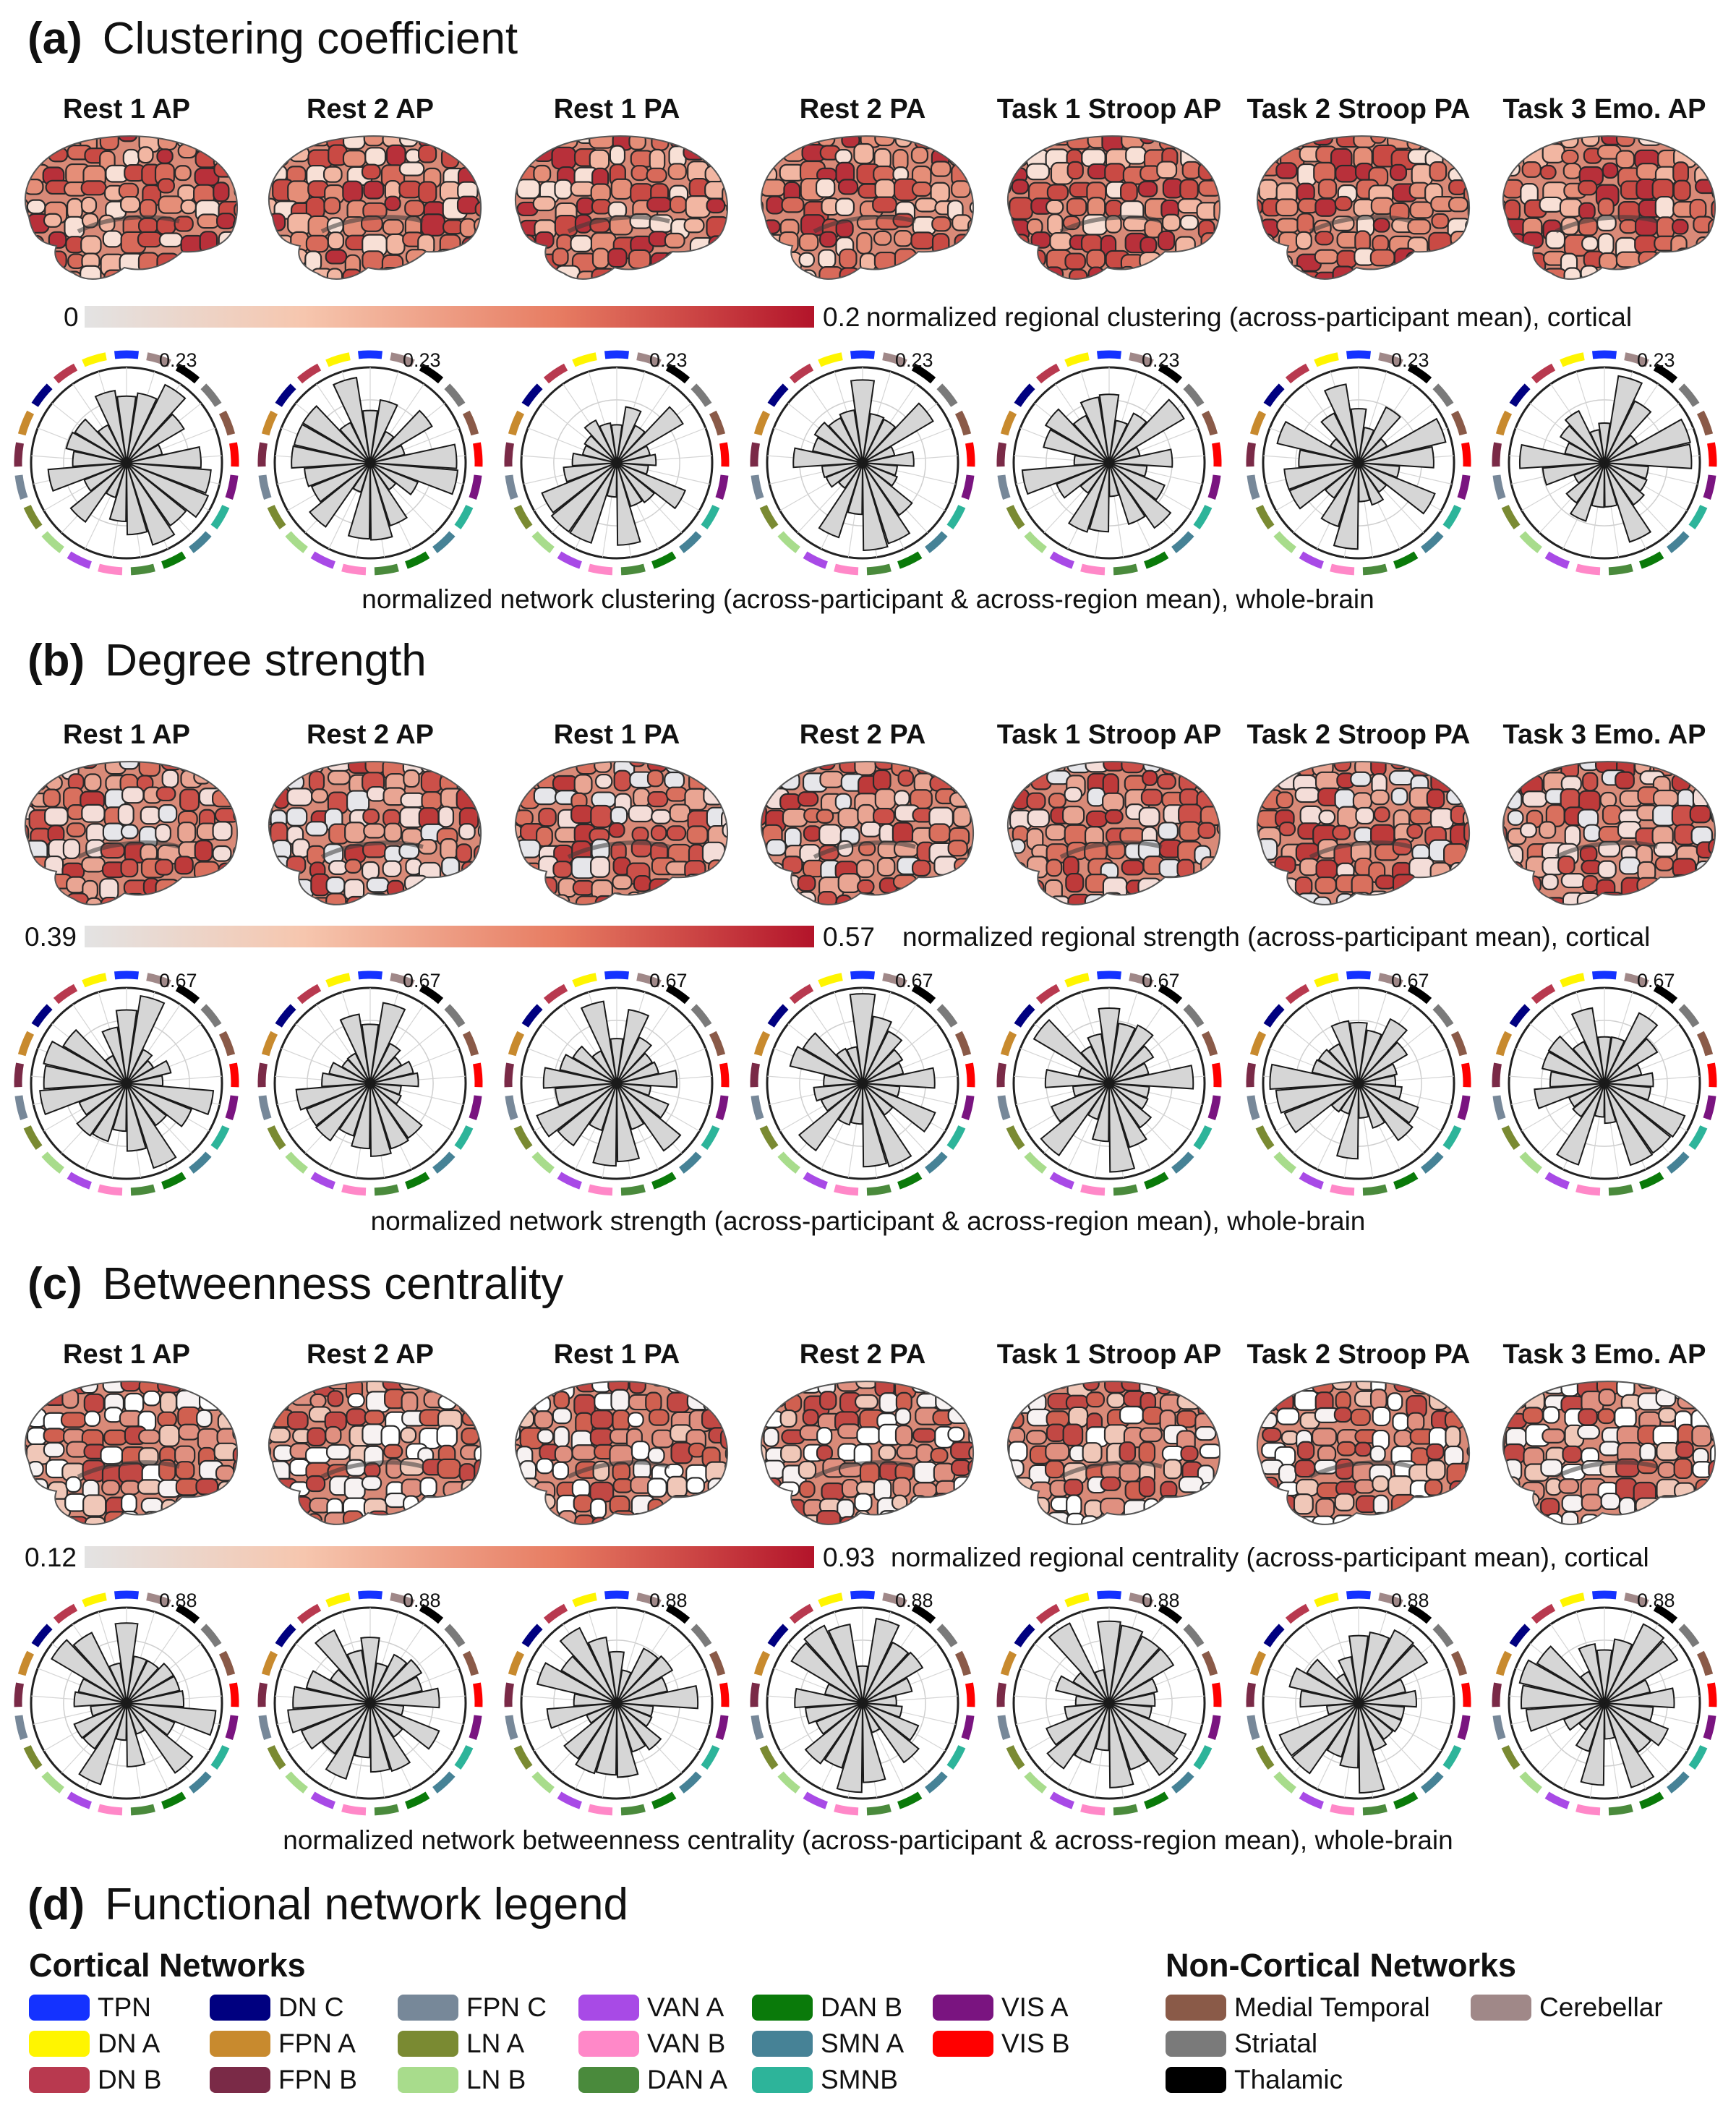 The height and width of the screenshot is (2111, 1736). I want to click on noncortical-networks-heading: Non-Cortical Networks, so click(1341, 1965).